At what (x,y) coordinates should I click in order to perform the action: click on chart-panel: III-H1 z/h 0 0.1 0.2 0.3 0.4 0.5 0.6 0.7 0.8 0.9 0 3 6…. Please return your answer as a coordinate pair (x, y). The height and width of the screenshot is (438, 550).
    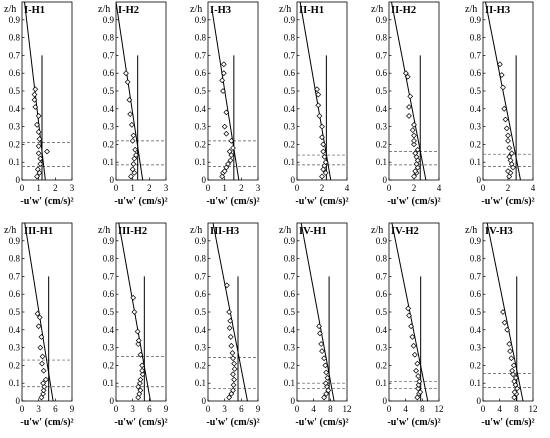
    Looking at the image, I should click on (39, 325).